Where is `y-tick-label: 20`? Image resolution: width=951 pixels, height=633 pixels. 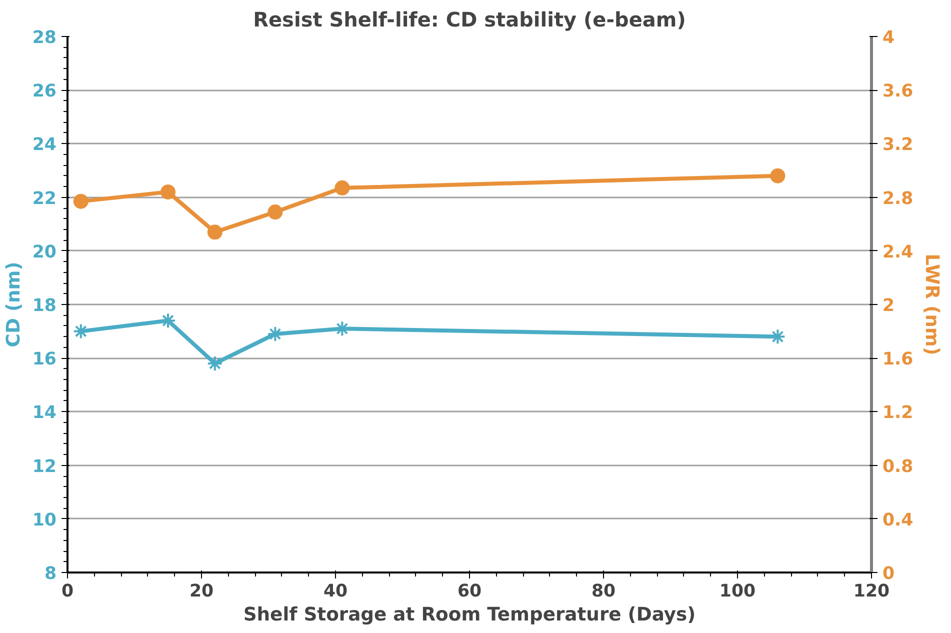
y-tick-label: 20 is located at coordinates (44, 252).